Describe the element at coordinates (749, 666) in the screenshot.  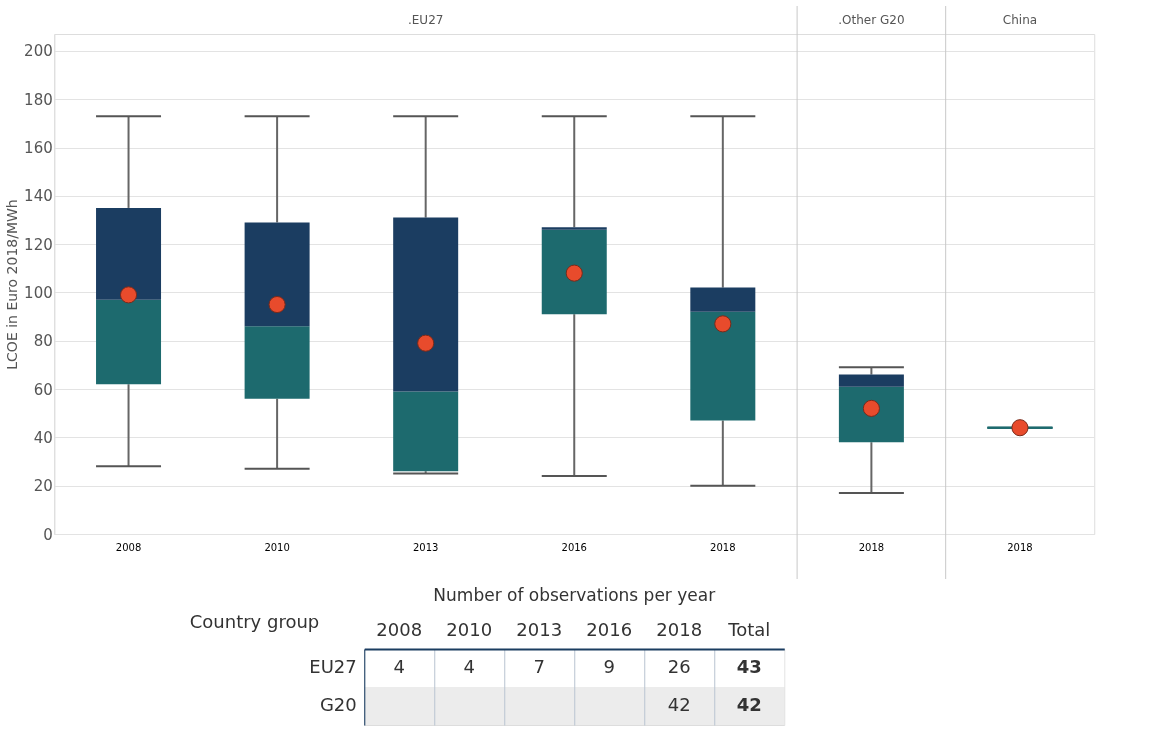
I see `data-label: 43` at that location.